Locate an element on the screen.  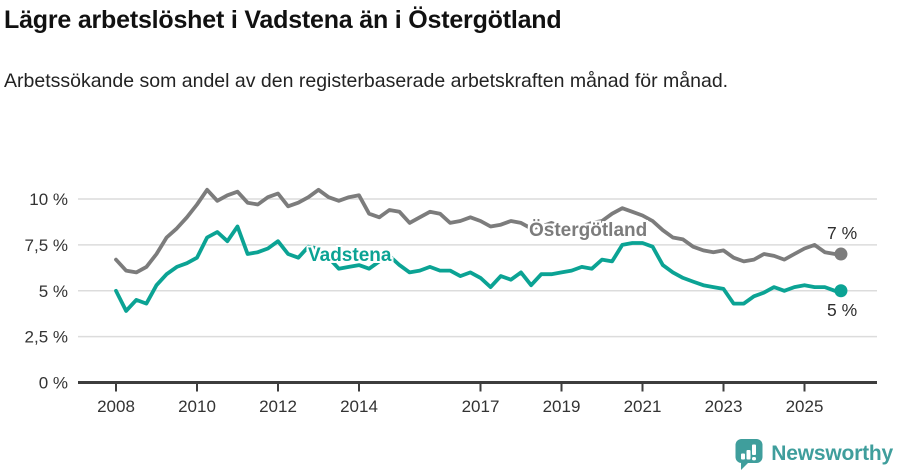
y-tick-label: 0 % is located at coordinates (53, 383).